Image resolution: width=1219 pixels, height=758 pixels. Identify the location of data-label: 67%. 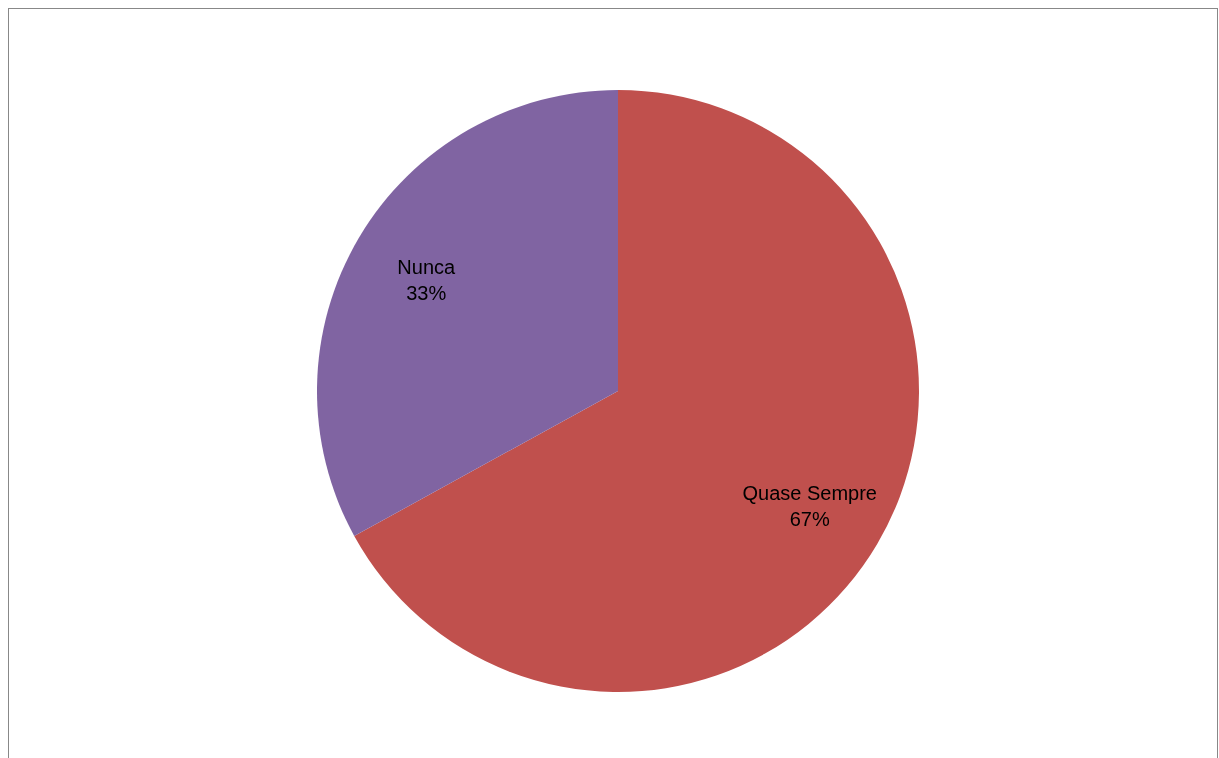
(809, 519).